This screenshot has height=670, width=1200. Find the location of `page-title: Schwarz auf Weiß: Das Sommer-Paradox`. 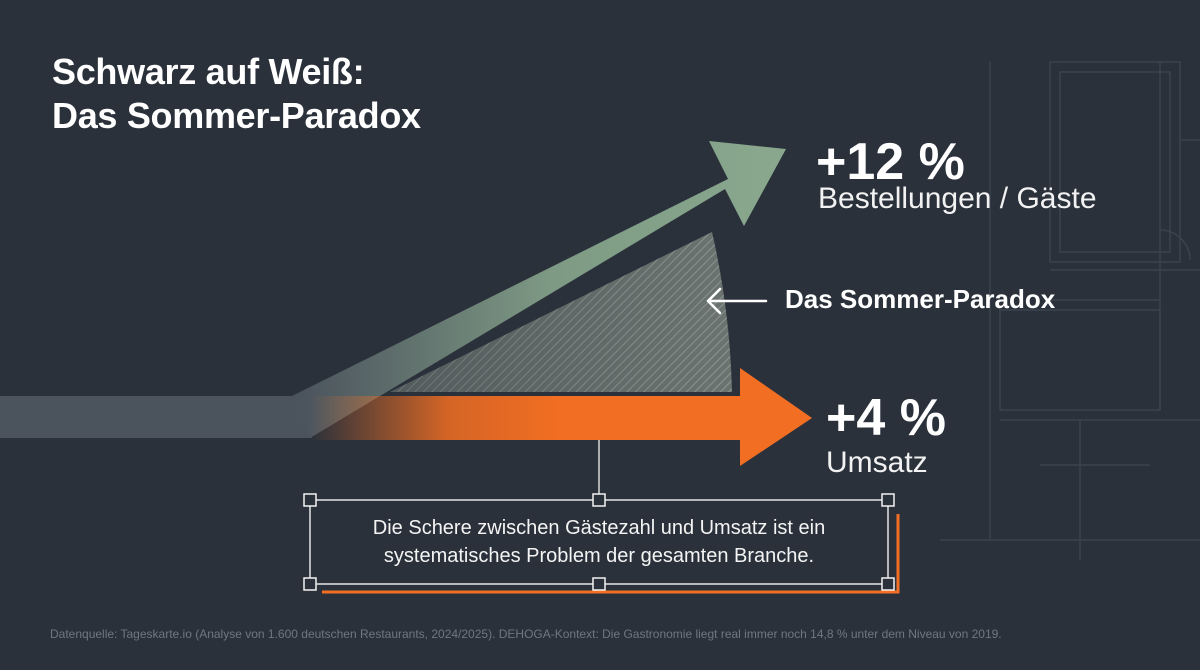

page-title: Schwarz auf Weiß: Das Sommer-Paradox is located at coordinates (236, 94).